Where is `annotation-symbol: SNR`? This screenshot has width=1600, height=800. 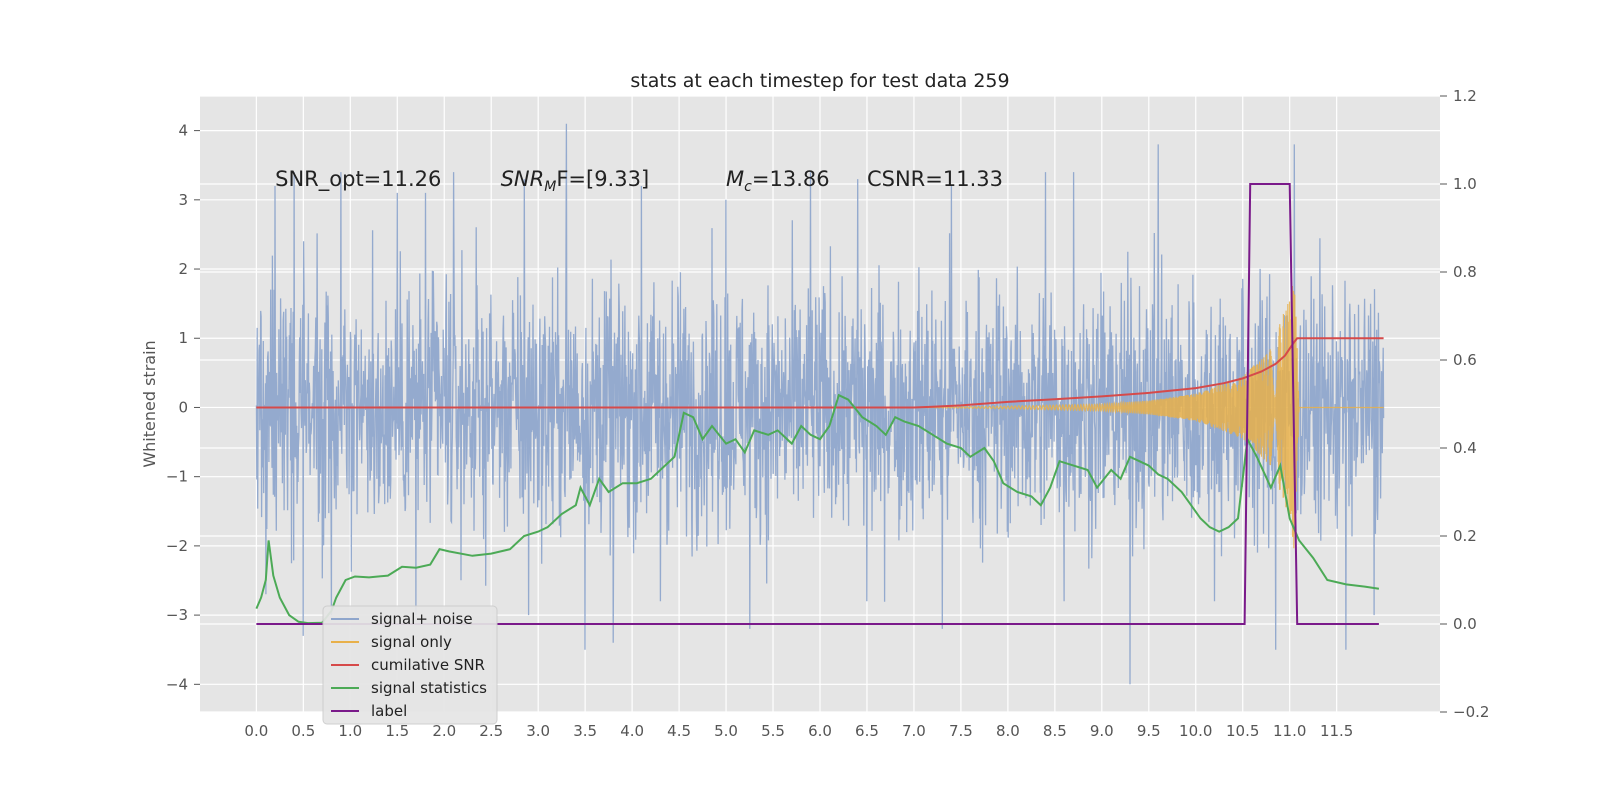 annotation-symbol: SNR is located at coordinates (523, 179).